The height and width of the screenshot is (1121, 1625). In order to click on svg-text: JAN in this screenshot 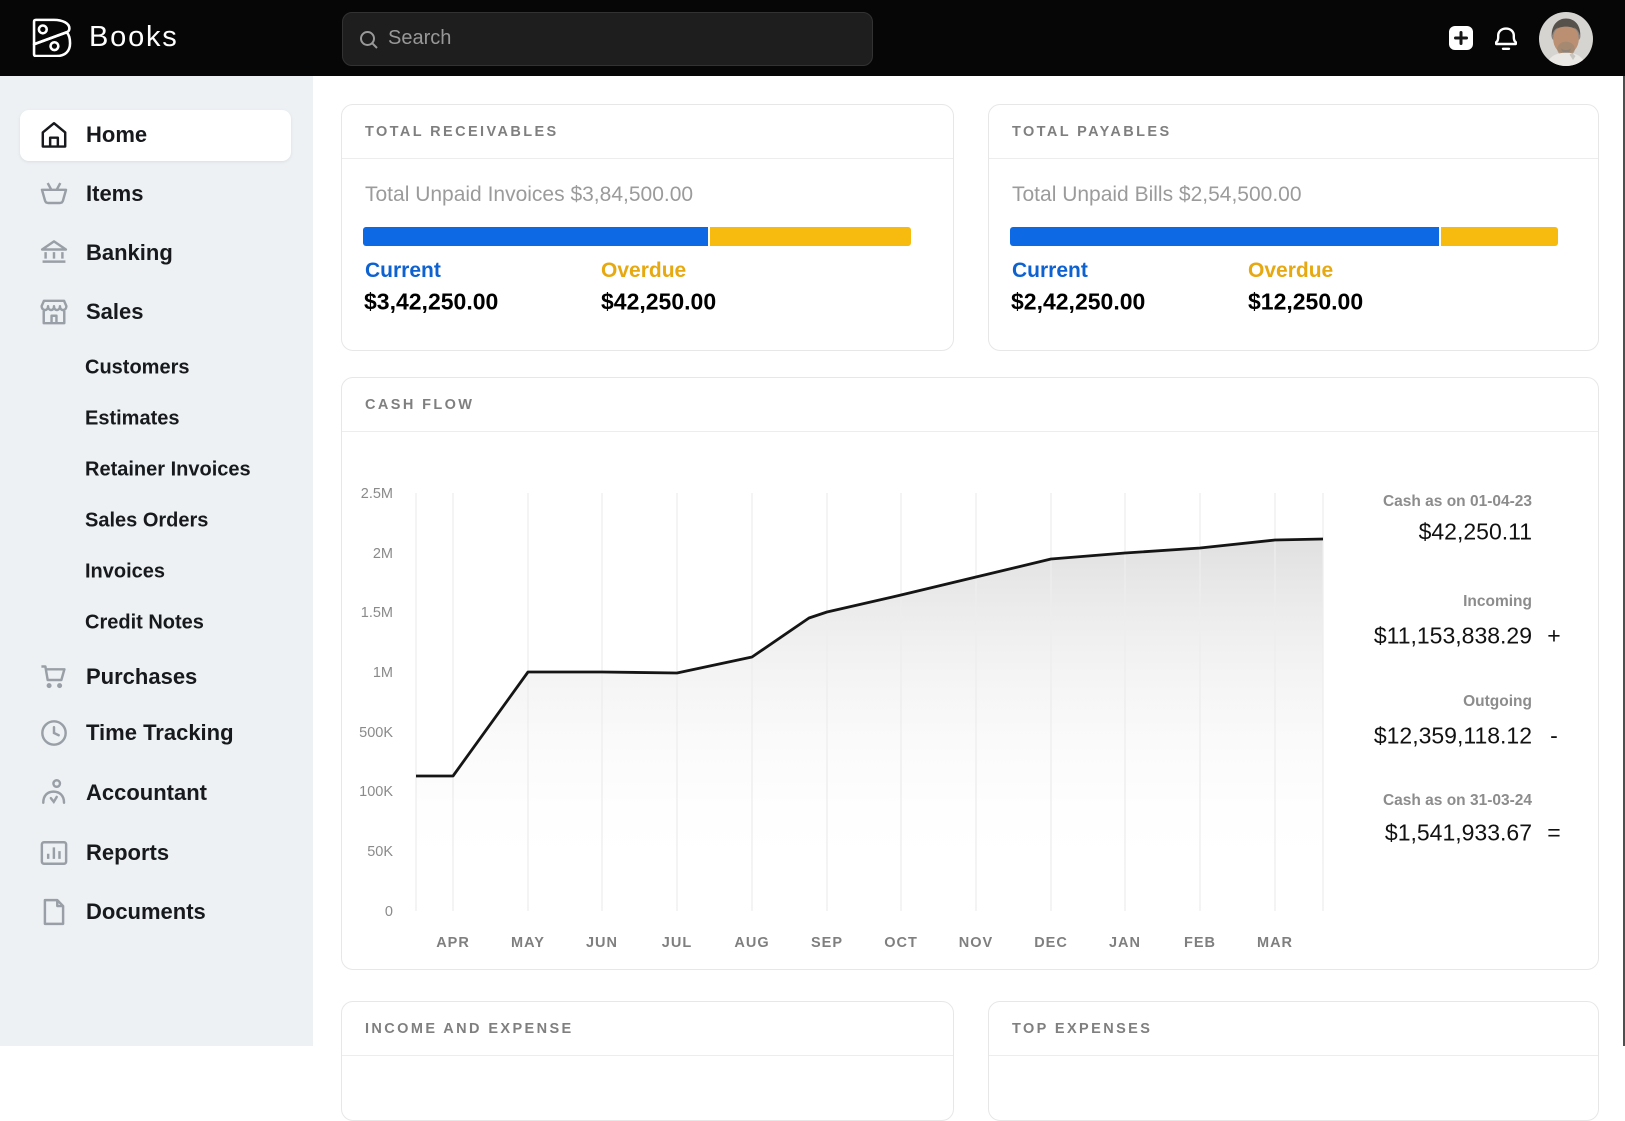, I will do `click(1125, 943)`.